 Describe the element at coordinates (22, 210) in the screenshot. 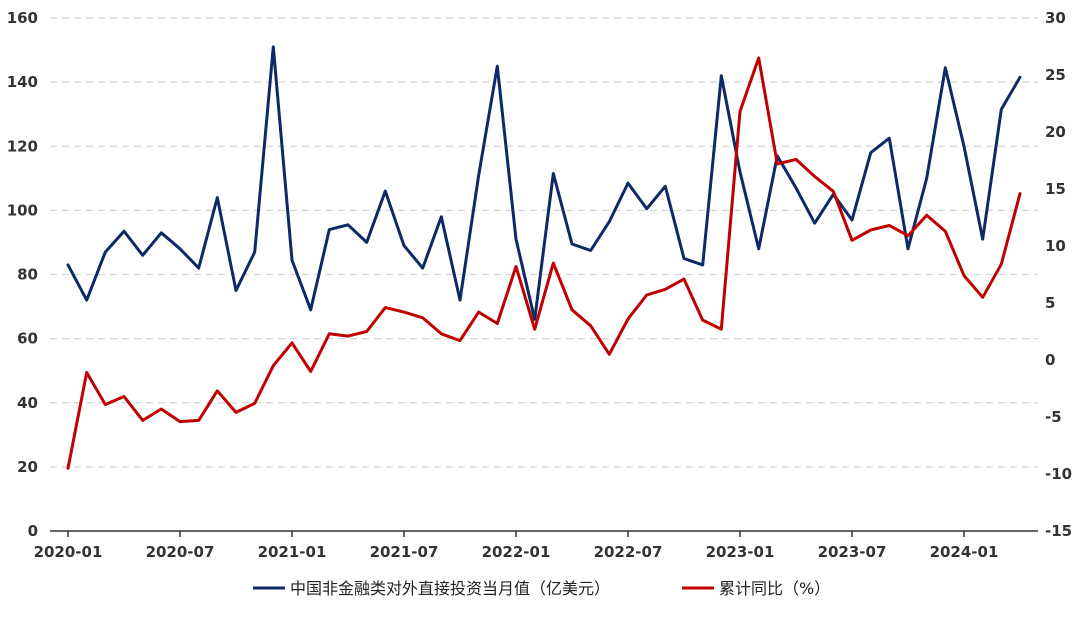

I see `left-y-tick-label: 100` at that location.